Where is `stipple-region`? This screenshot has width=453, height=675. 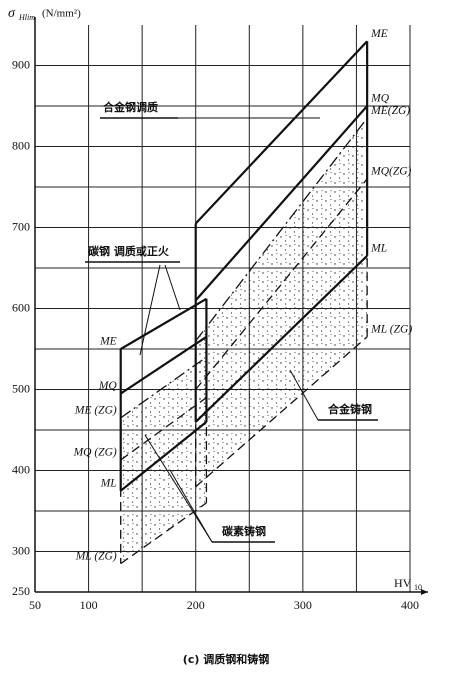 stipple-region is located at coordinates (163, 460).